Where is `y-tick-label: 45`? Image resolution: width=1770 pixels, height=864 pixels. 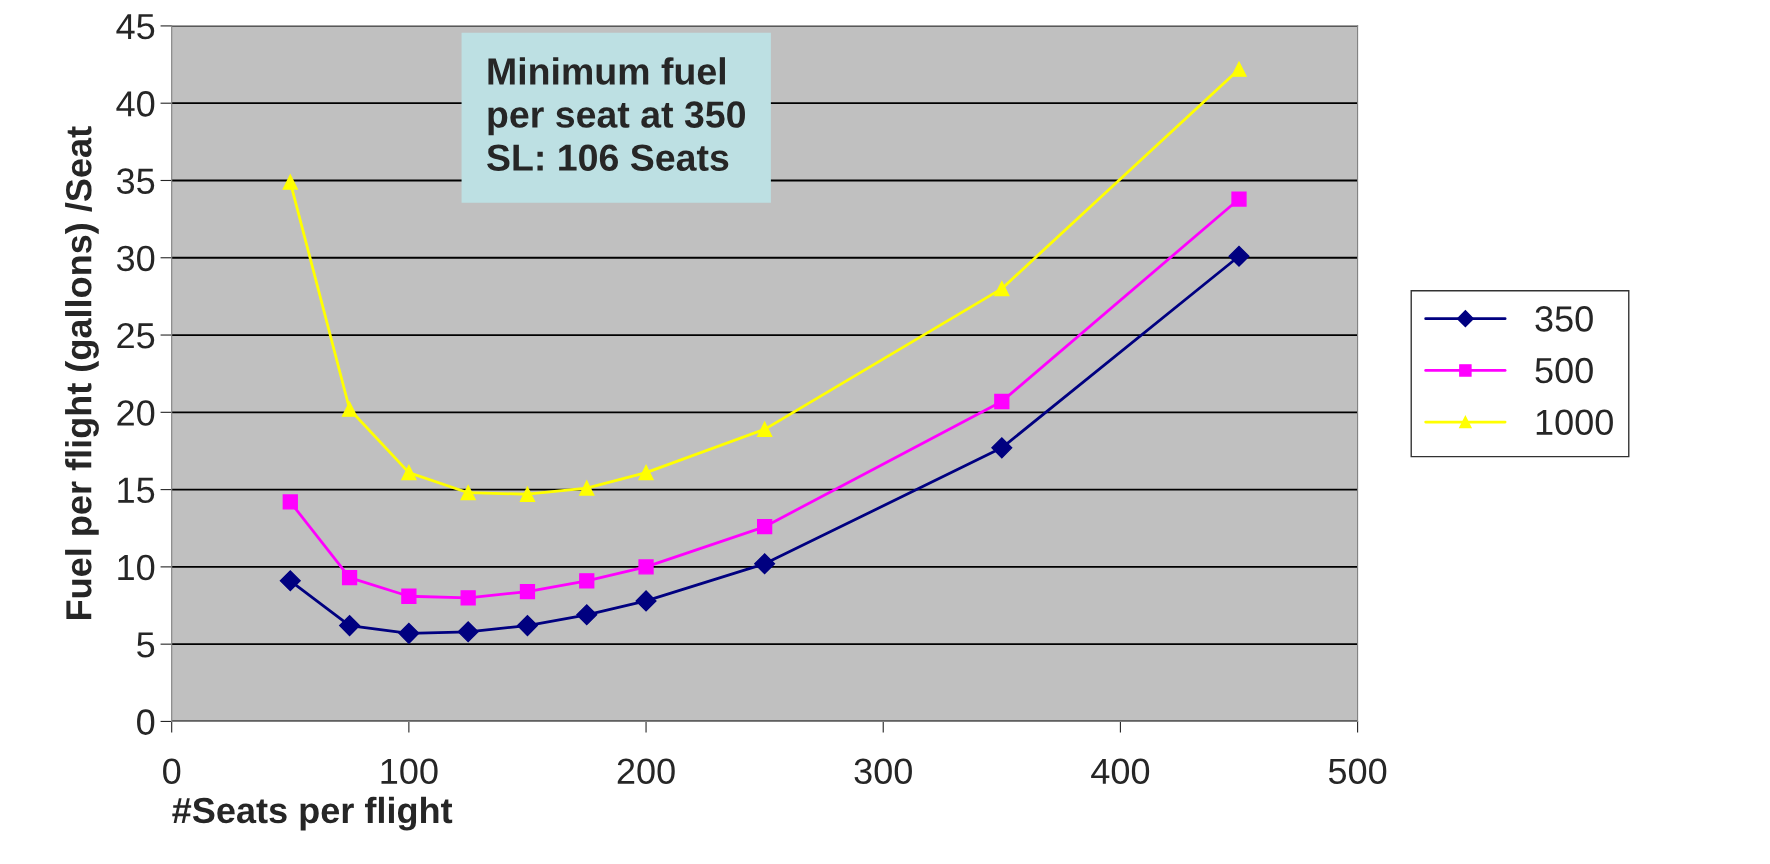 y-tick-label: 45 is located at coordinates (135, 27).